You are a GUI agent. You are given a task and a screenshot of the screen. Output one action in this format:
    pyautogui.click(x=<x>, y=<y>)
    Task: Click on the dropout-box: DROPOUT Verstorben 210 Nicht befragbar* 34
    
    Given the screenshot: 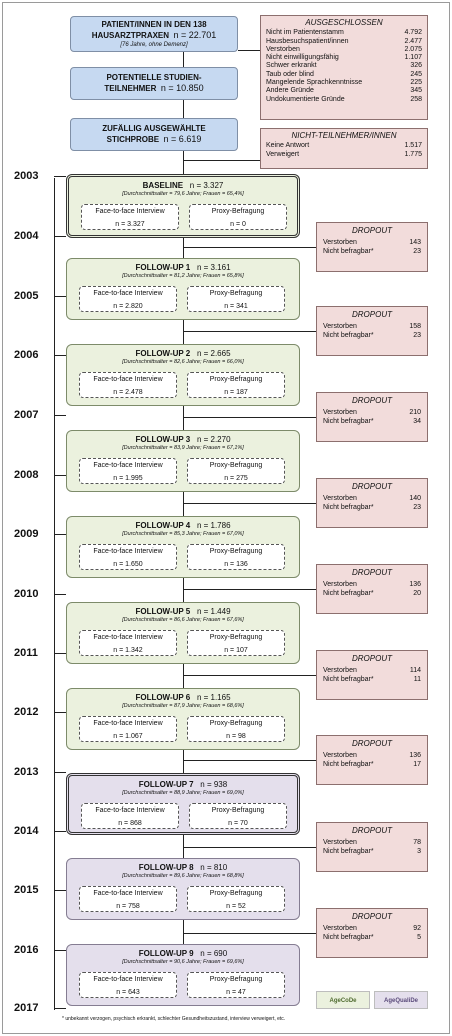 What is the action you would take?
    pyautogui.click(x=372, y=417)
    